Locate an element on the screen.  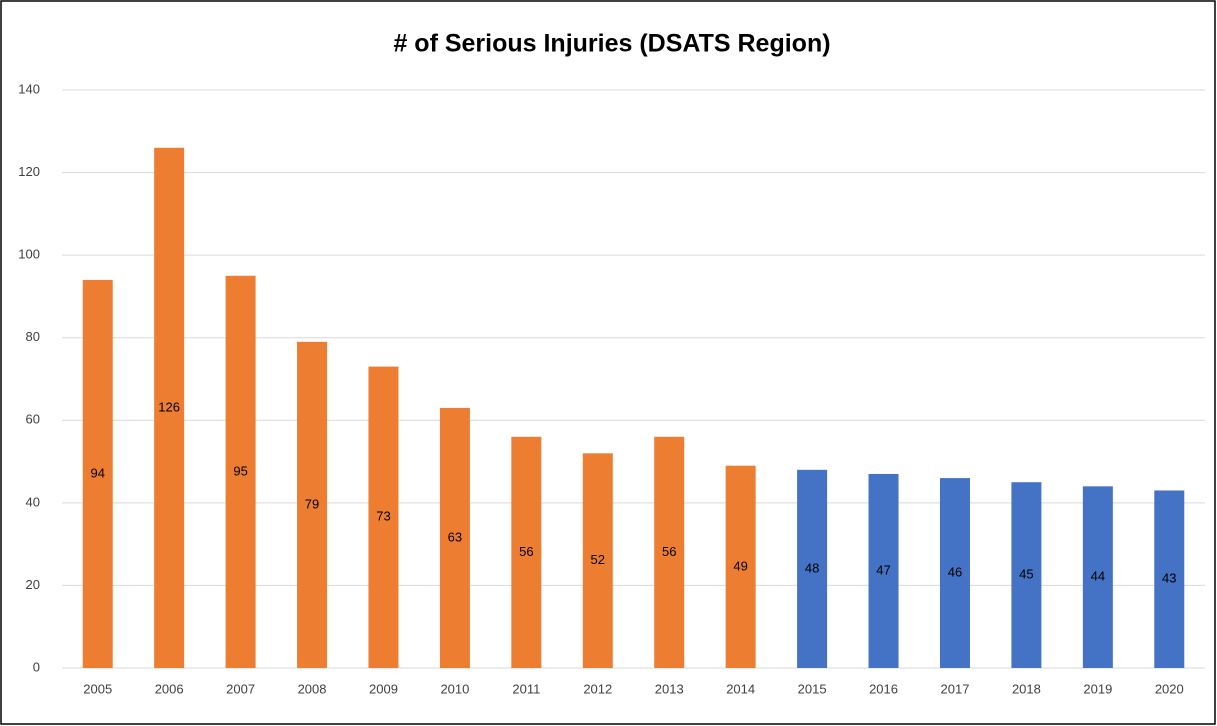
data-label: 79 is located at coordinates (312, 503).